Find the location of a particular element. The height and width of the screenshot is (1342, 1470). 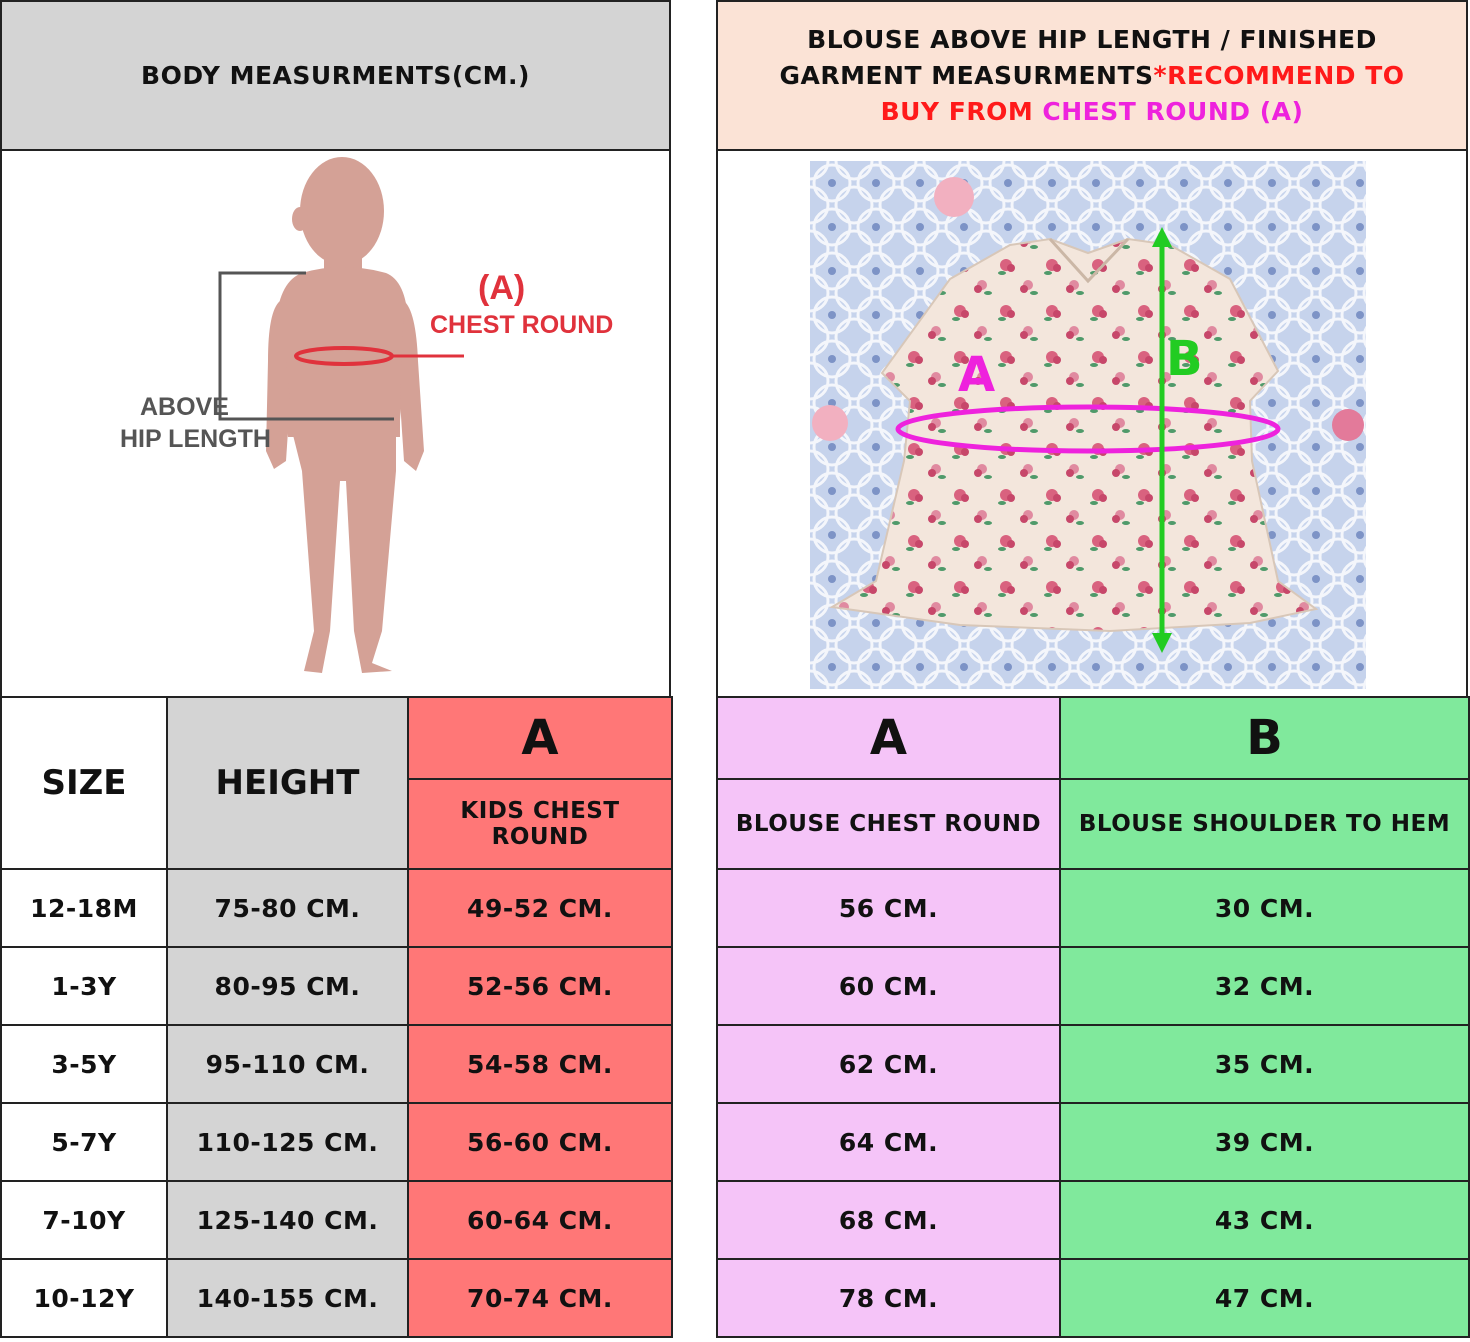

chest-round-label: CHEST ROUND is located at coordinates (522, 325).